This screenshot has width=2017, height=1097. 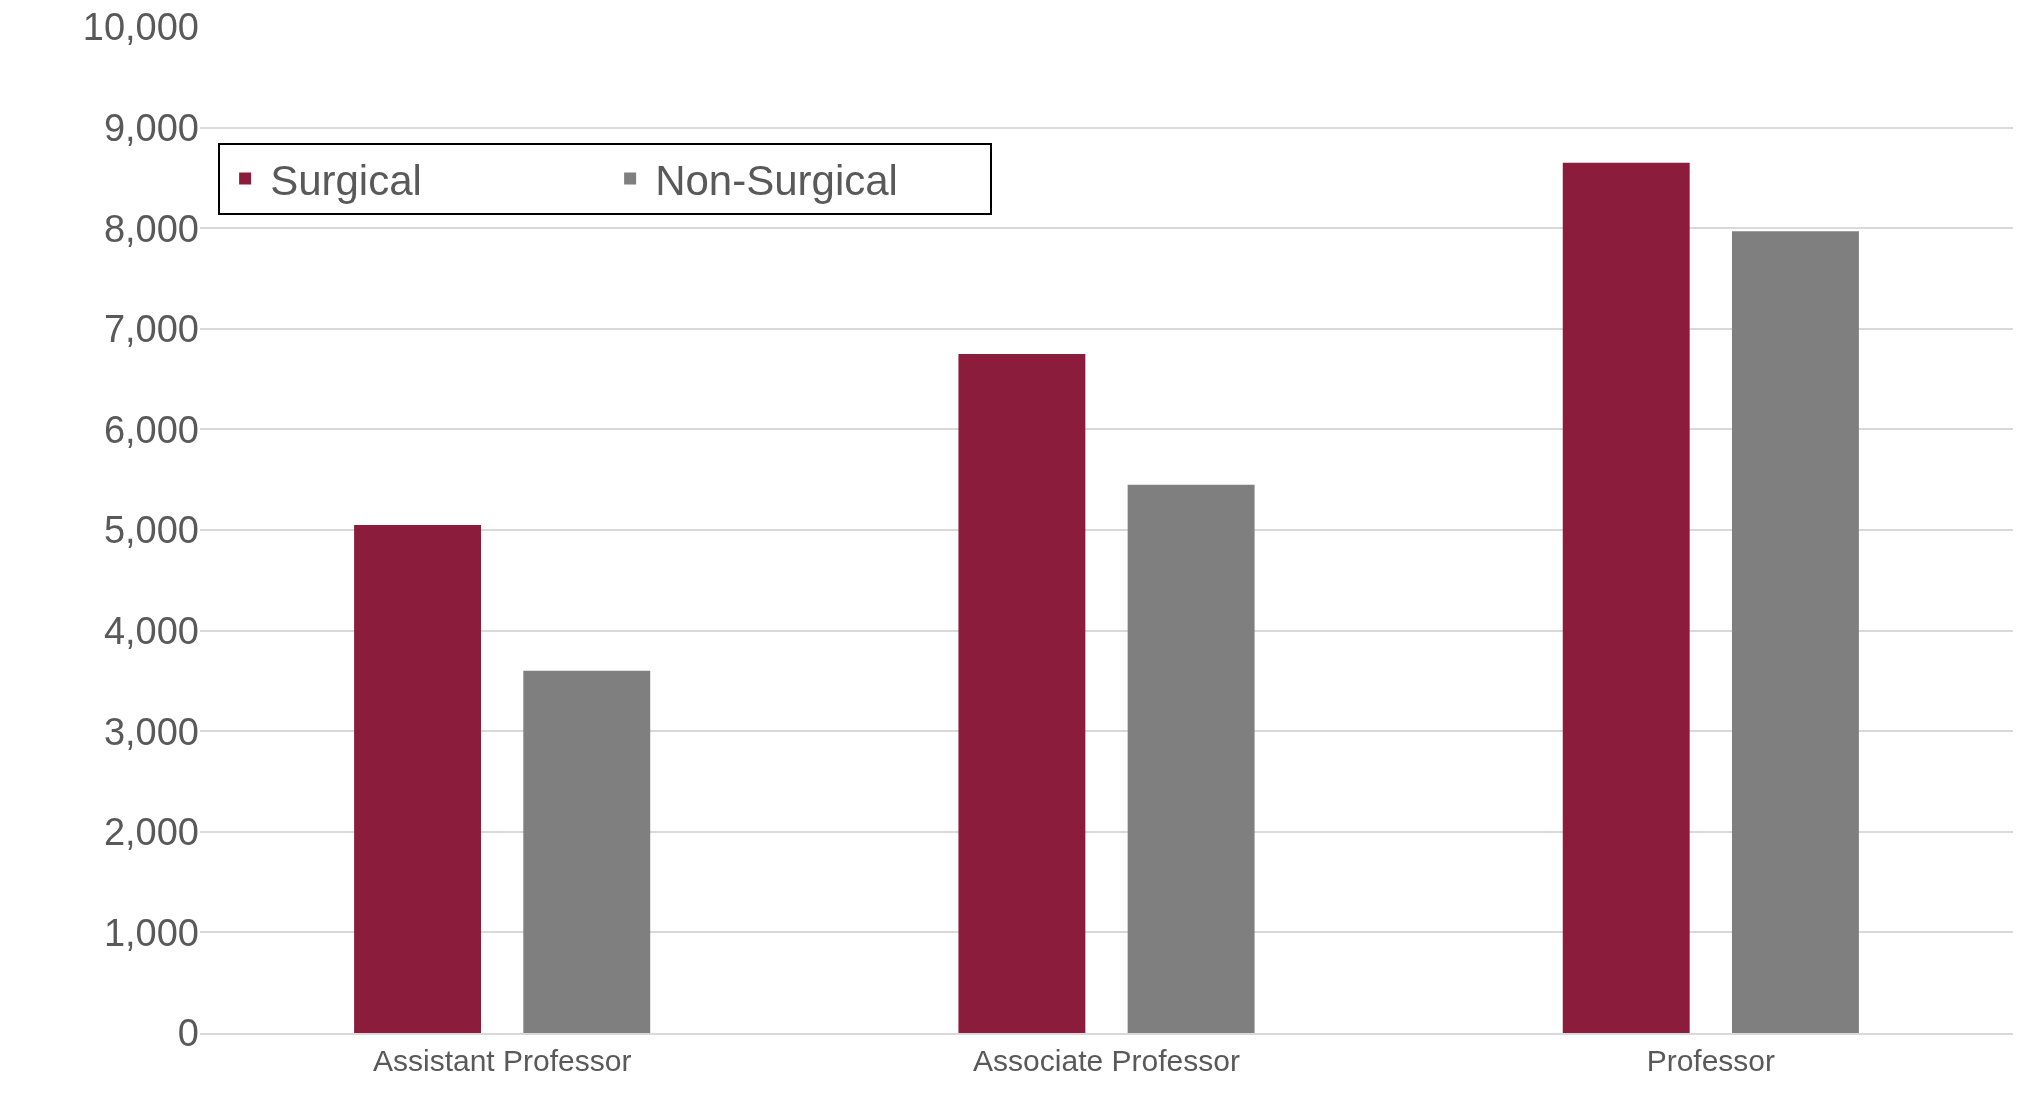 What do you see at coordinates (151, 731) in the screenshot?
I see `y-tick-label: 3,000` at bounding box center [151, 731].